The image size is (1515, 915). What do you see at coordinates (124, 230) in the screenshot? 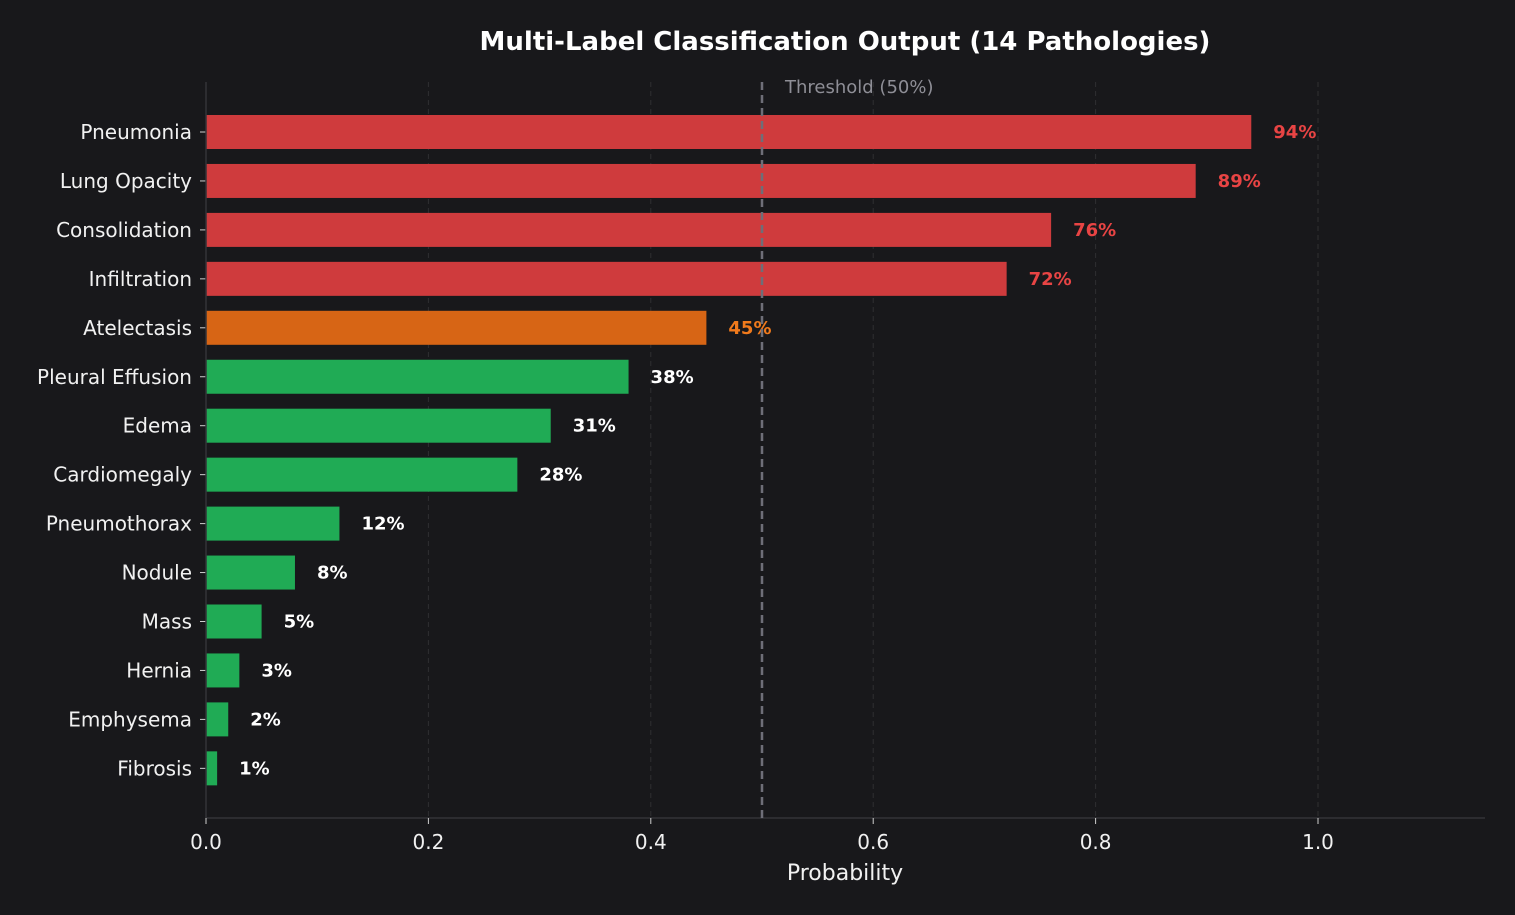
I see `category-label: Consolidation` at bounding box center [124, 230].